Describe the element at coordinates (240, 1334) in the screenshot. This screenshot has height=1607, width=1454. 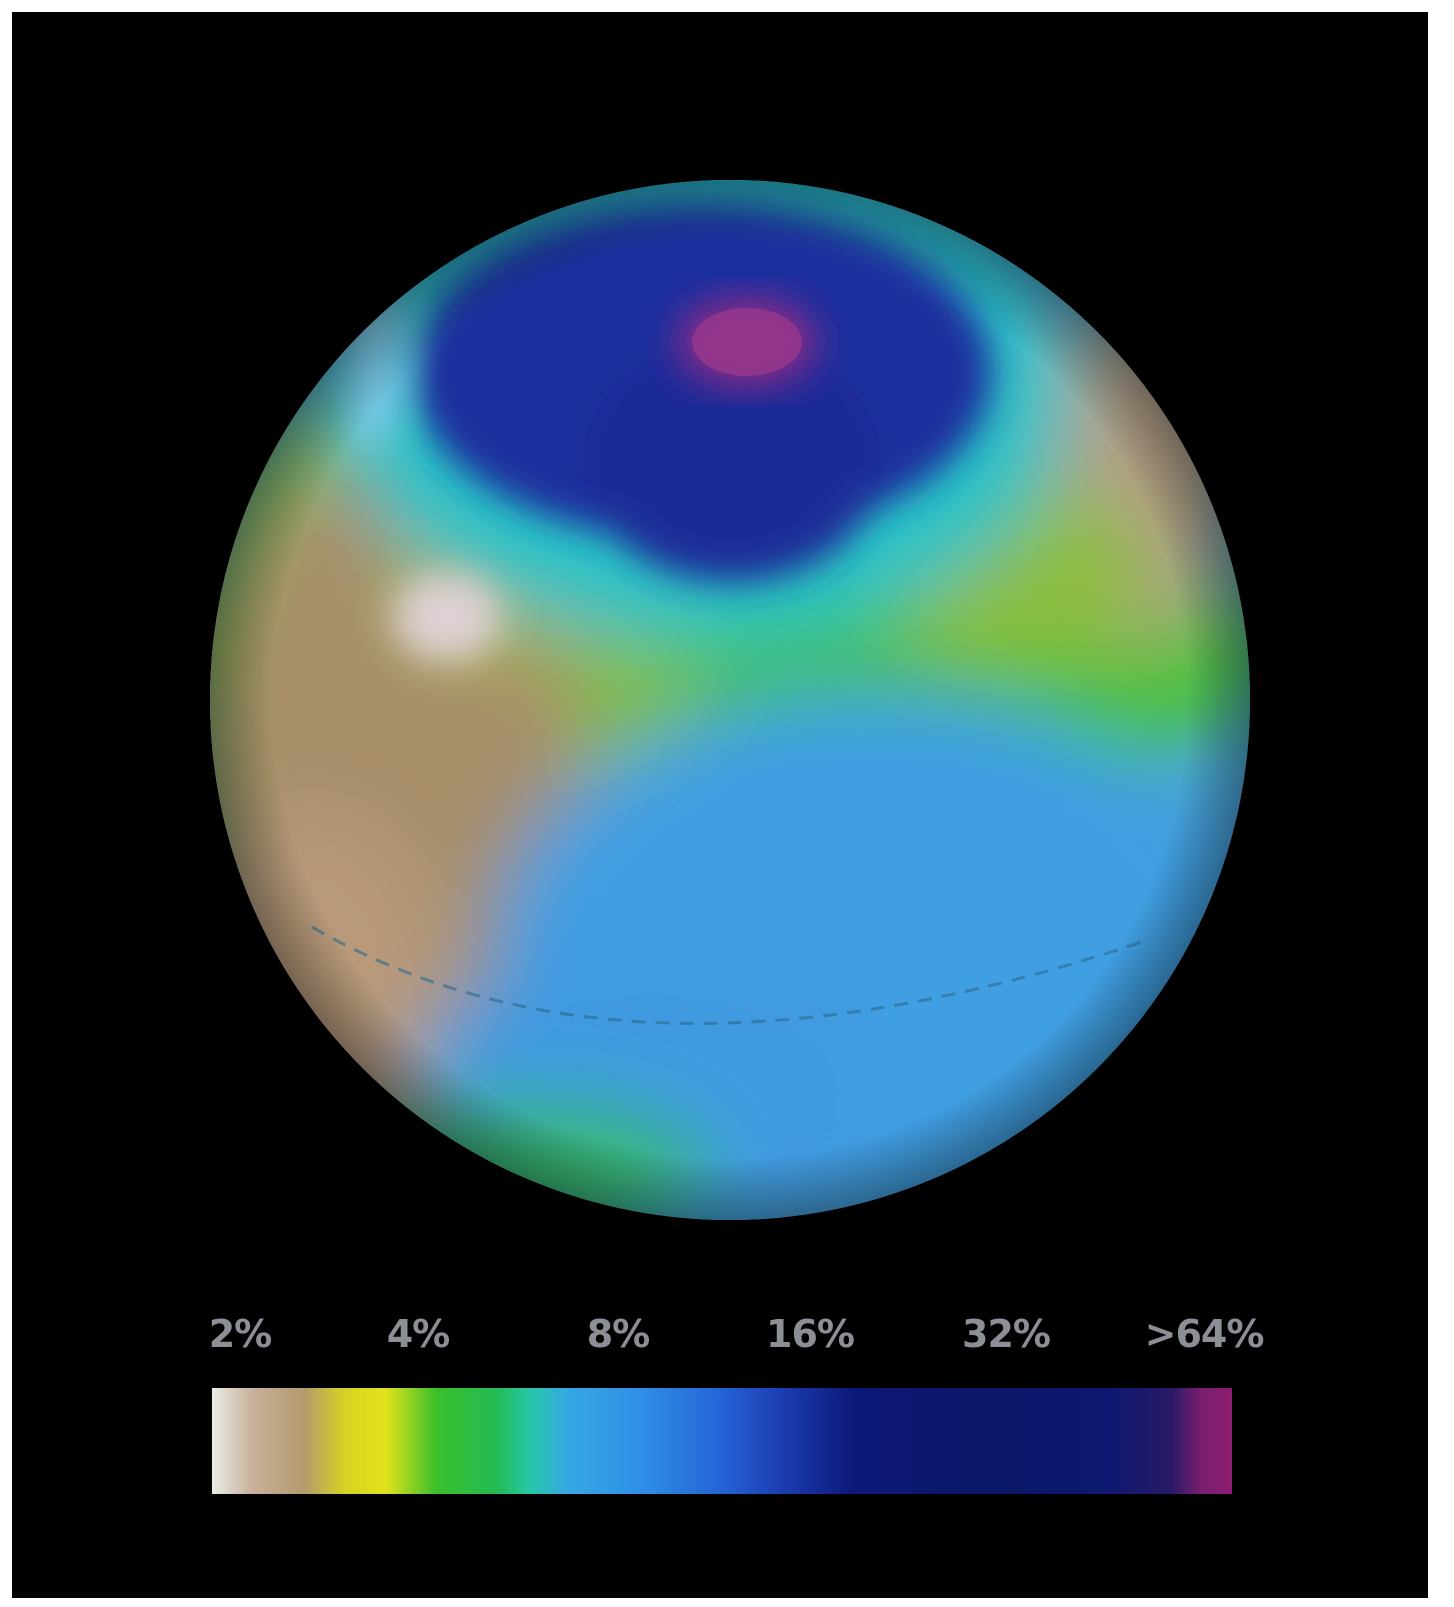
I see `colorbar-tick-label: 2%` at that location.